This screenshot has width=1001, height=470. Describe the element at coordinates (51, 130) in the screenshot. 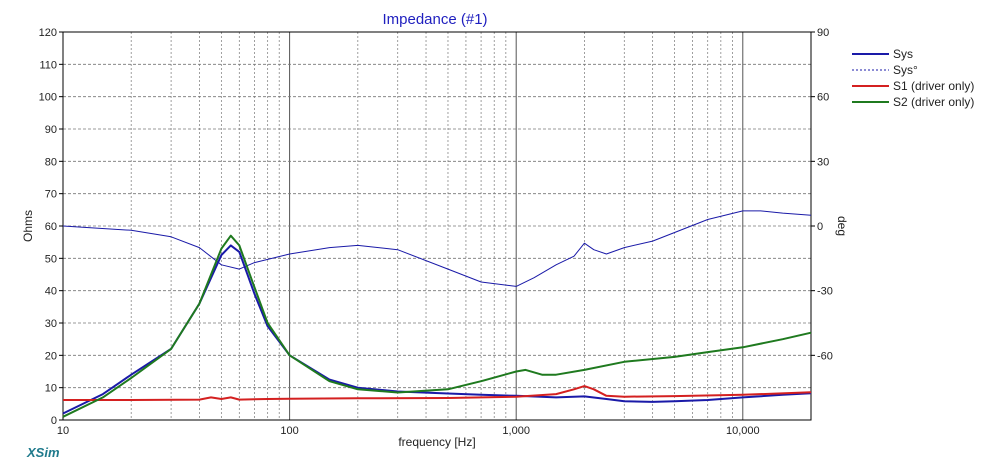

I see `y-left-tick-label: 90` at that location.